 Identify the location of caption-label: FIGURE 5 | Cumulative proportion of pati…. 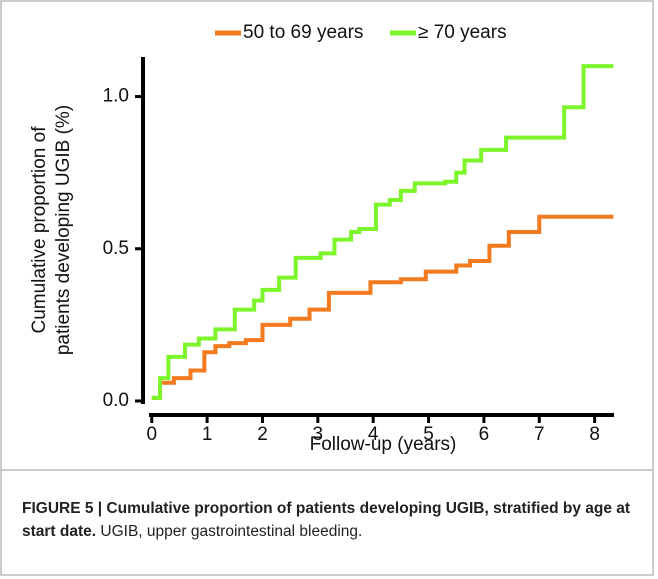
(326, 520).